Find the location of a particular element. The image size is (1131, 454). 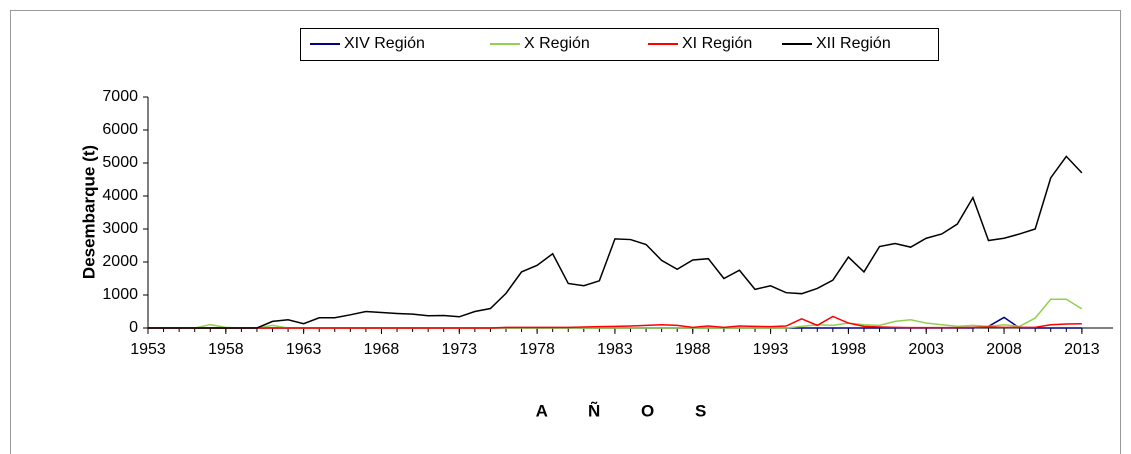

y-tick-label: 0 is located at coordinates (133, 327).